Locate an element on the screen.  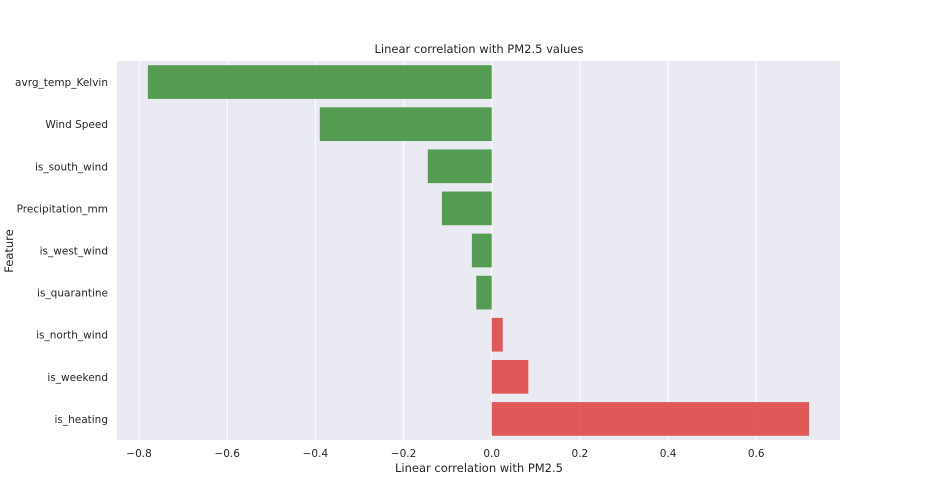
y-category-label: is_heating is located at coordinates (81, 420).